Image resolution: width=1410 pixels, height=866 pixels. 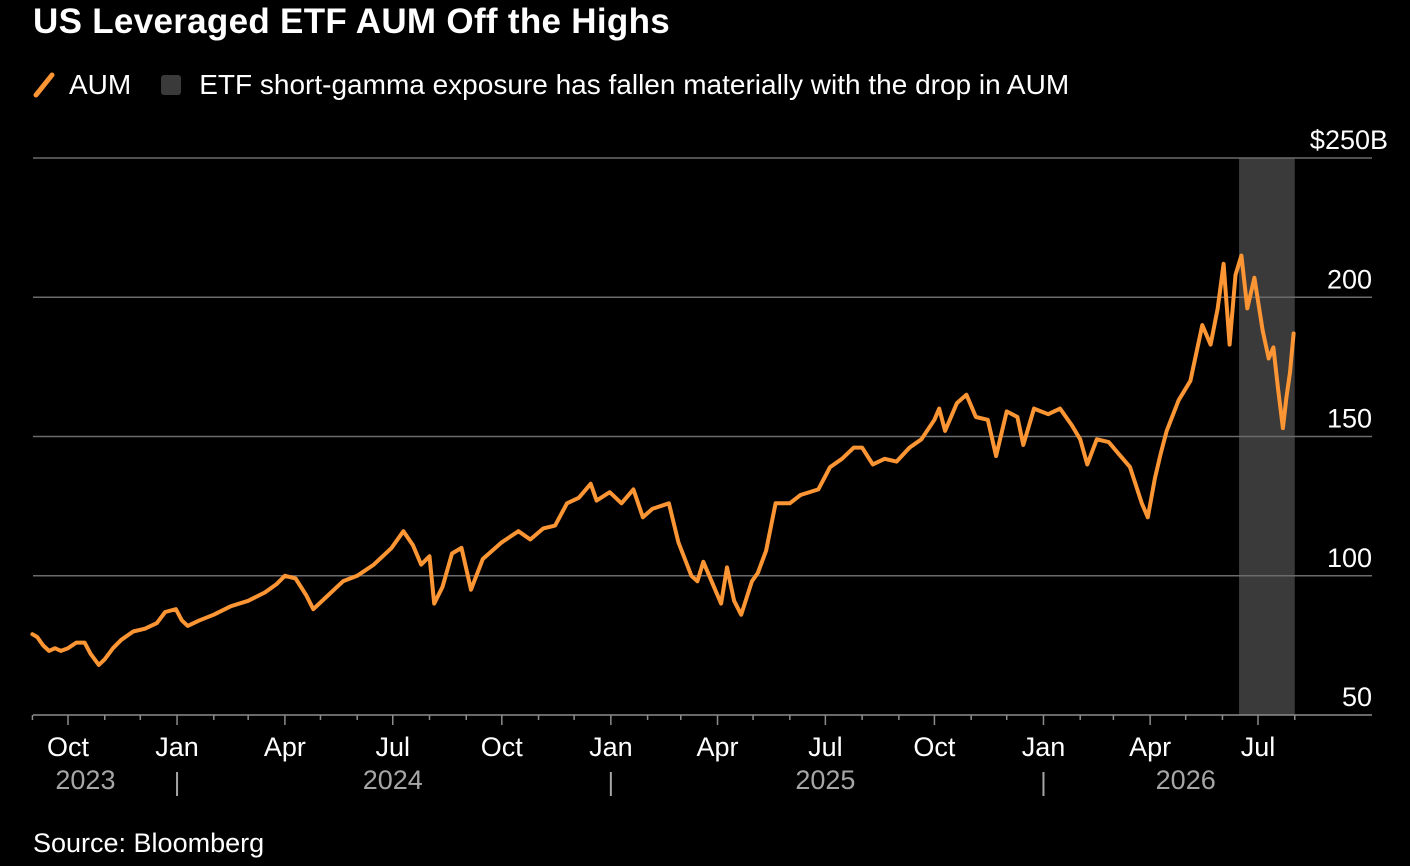 I want to click on legend-item-aum: AUM, so click(x=82, y=85).